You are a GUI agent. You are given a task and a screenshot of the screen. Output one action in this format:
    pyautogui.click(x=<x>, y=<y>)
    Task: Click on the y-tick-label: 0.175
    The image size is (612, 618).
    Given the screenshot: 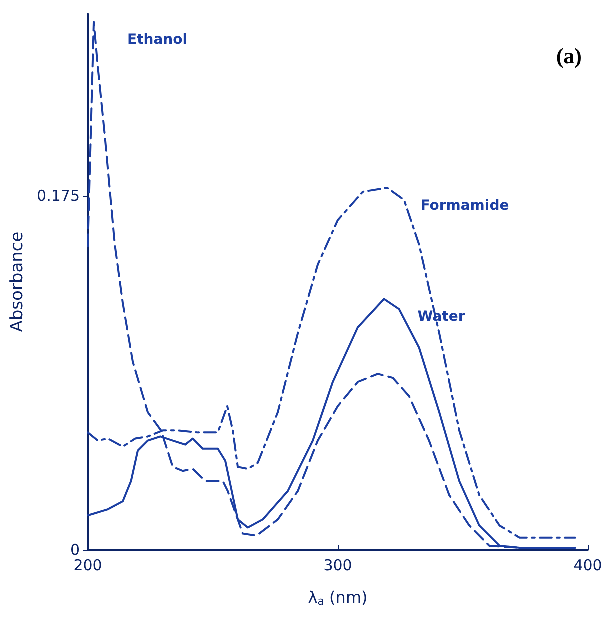 What is the action you would take?
    pyautogui.click(x=58, y=196)
    